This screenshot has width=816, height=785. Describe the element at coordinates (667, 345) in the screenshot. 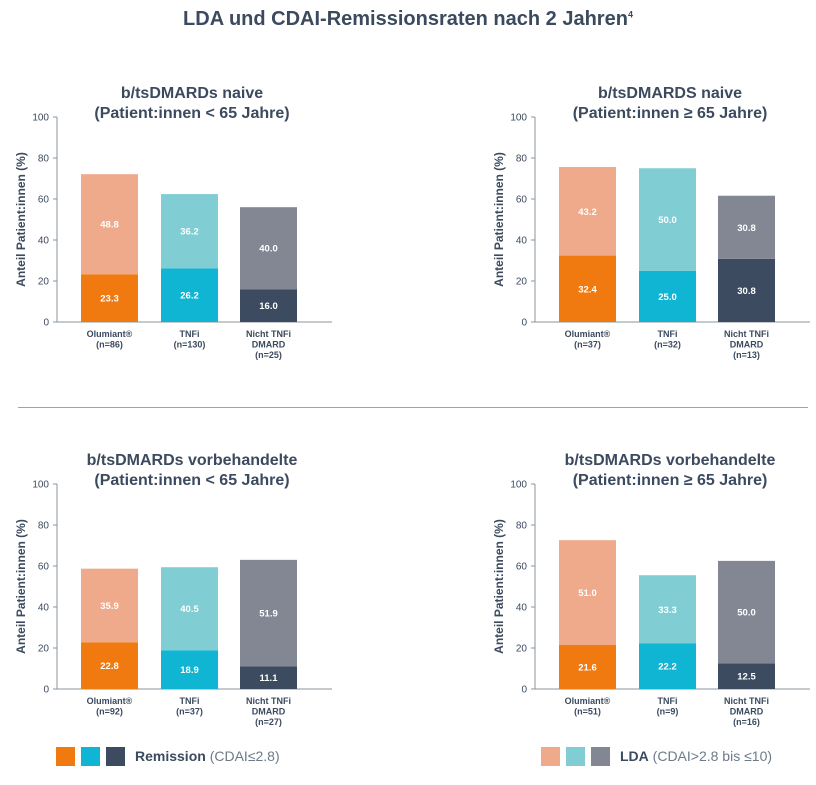

I see `x-category-label: (n=32)` at that location.